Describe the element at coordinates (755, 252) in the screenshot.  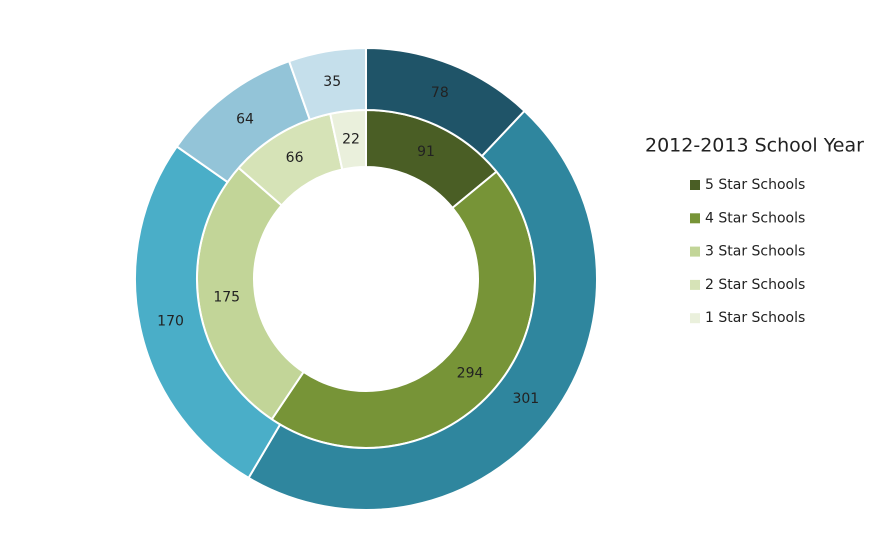
I see `legend-label: 3 Star Schools` at that location.